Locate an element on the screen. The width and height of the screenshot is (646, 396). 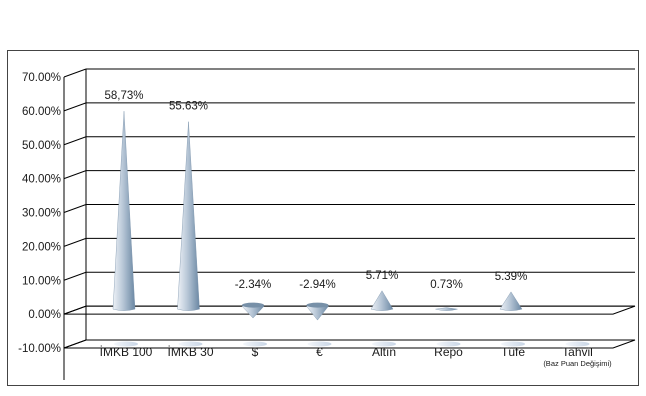
data-label: 5.71% is located at coordinates (382, 276).